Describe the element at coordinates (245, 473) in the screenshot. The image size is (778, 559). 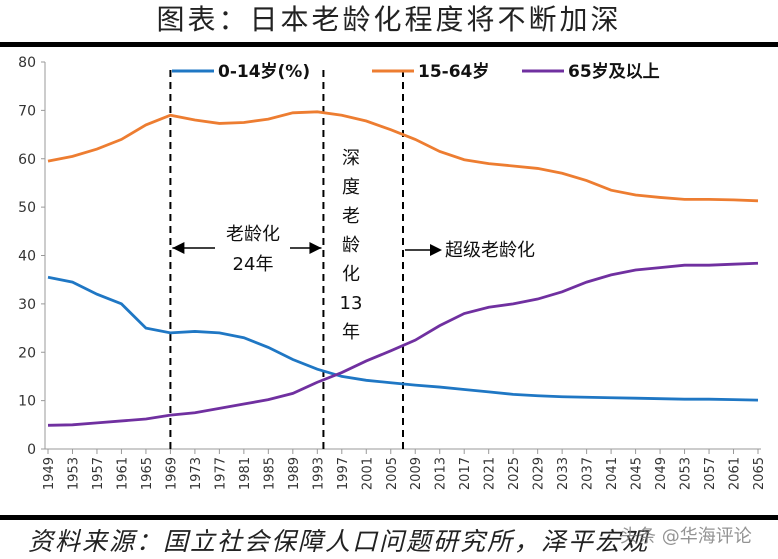
I see `x-tick-label: 1981` at that location.